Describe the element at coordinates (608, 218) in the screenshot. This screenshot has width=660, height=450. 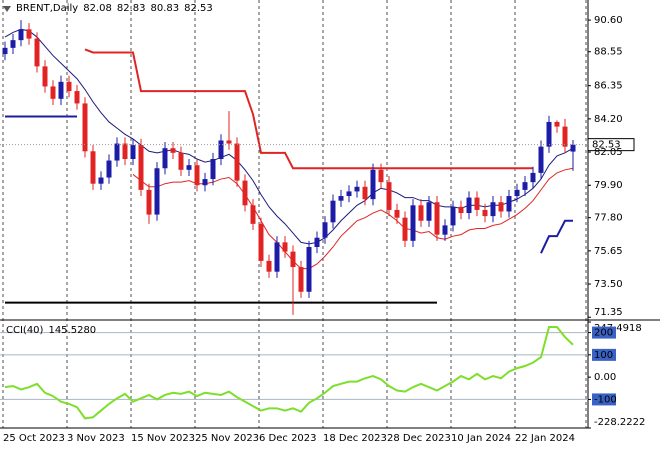
I see `y-tick-label: 77.80` at that location.